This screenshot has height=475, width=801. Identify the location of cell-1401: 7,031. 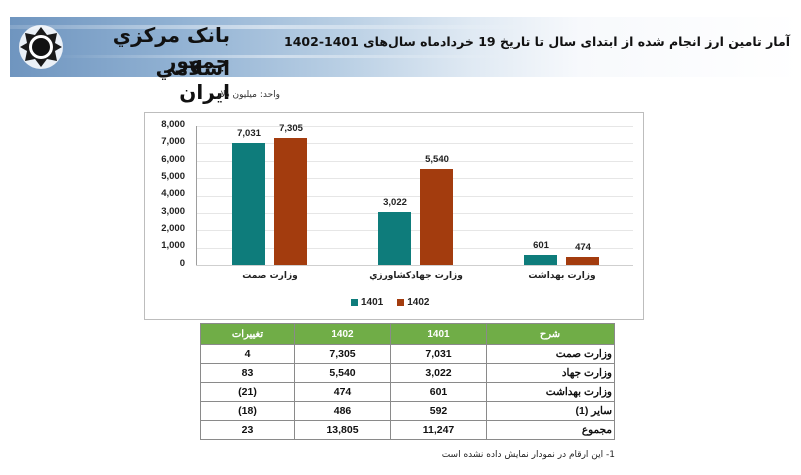
(438, 354).